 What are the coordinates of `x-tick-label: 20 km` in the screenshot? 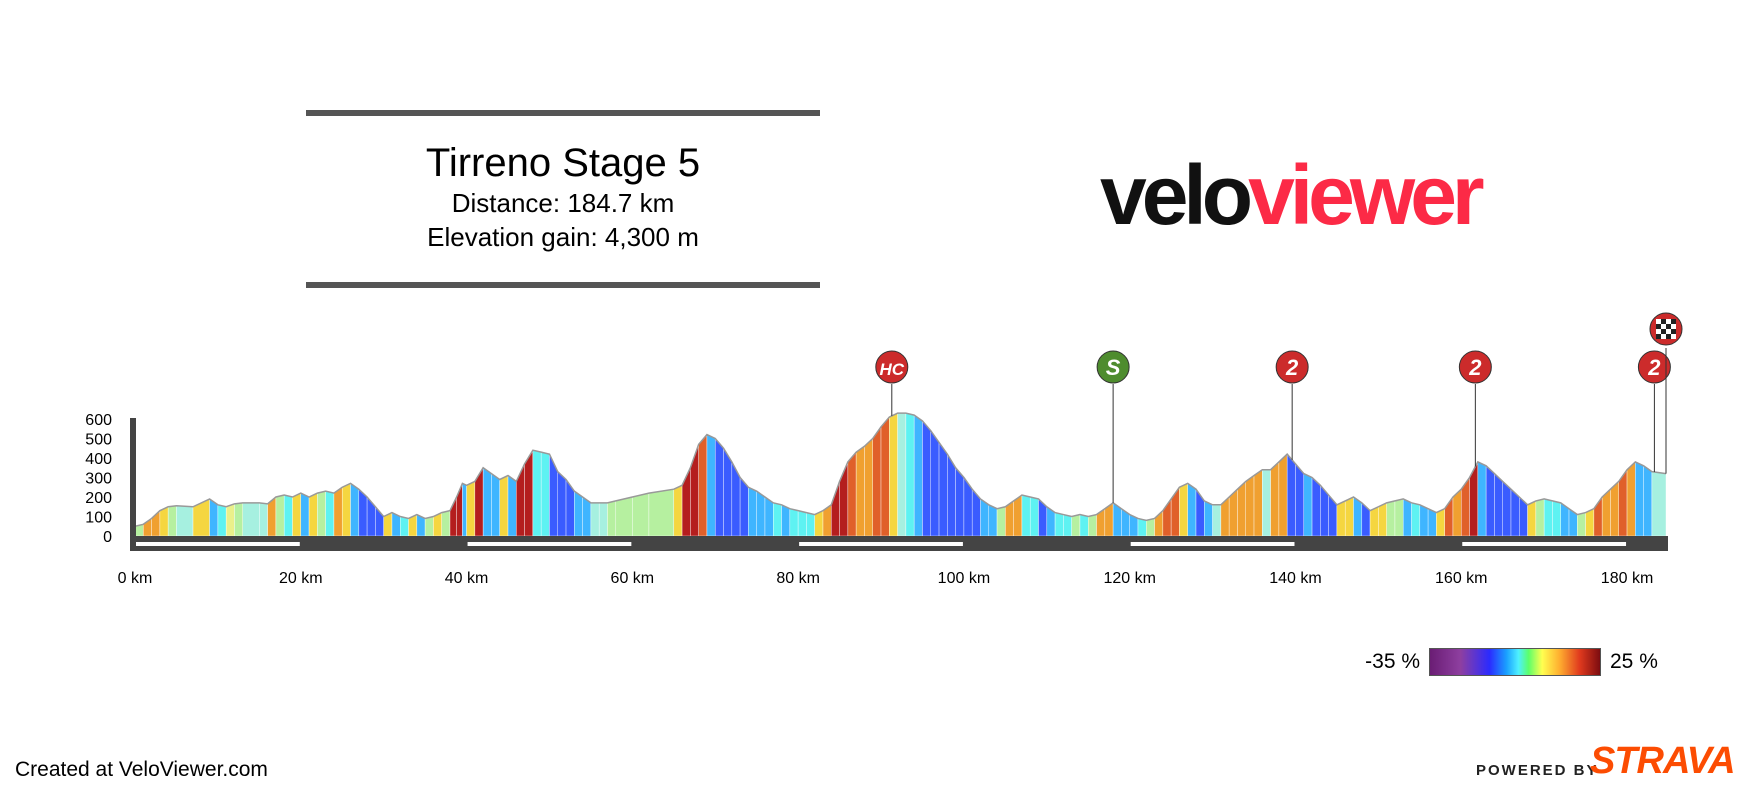 It's located at (301, 578).